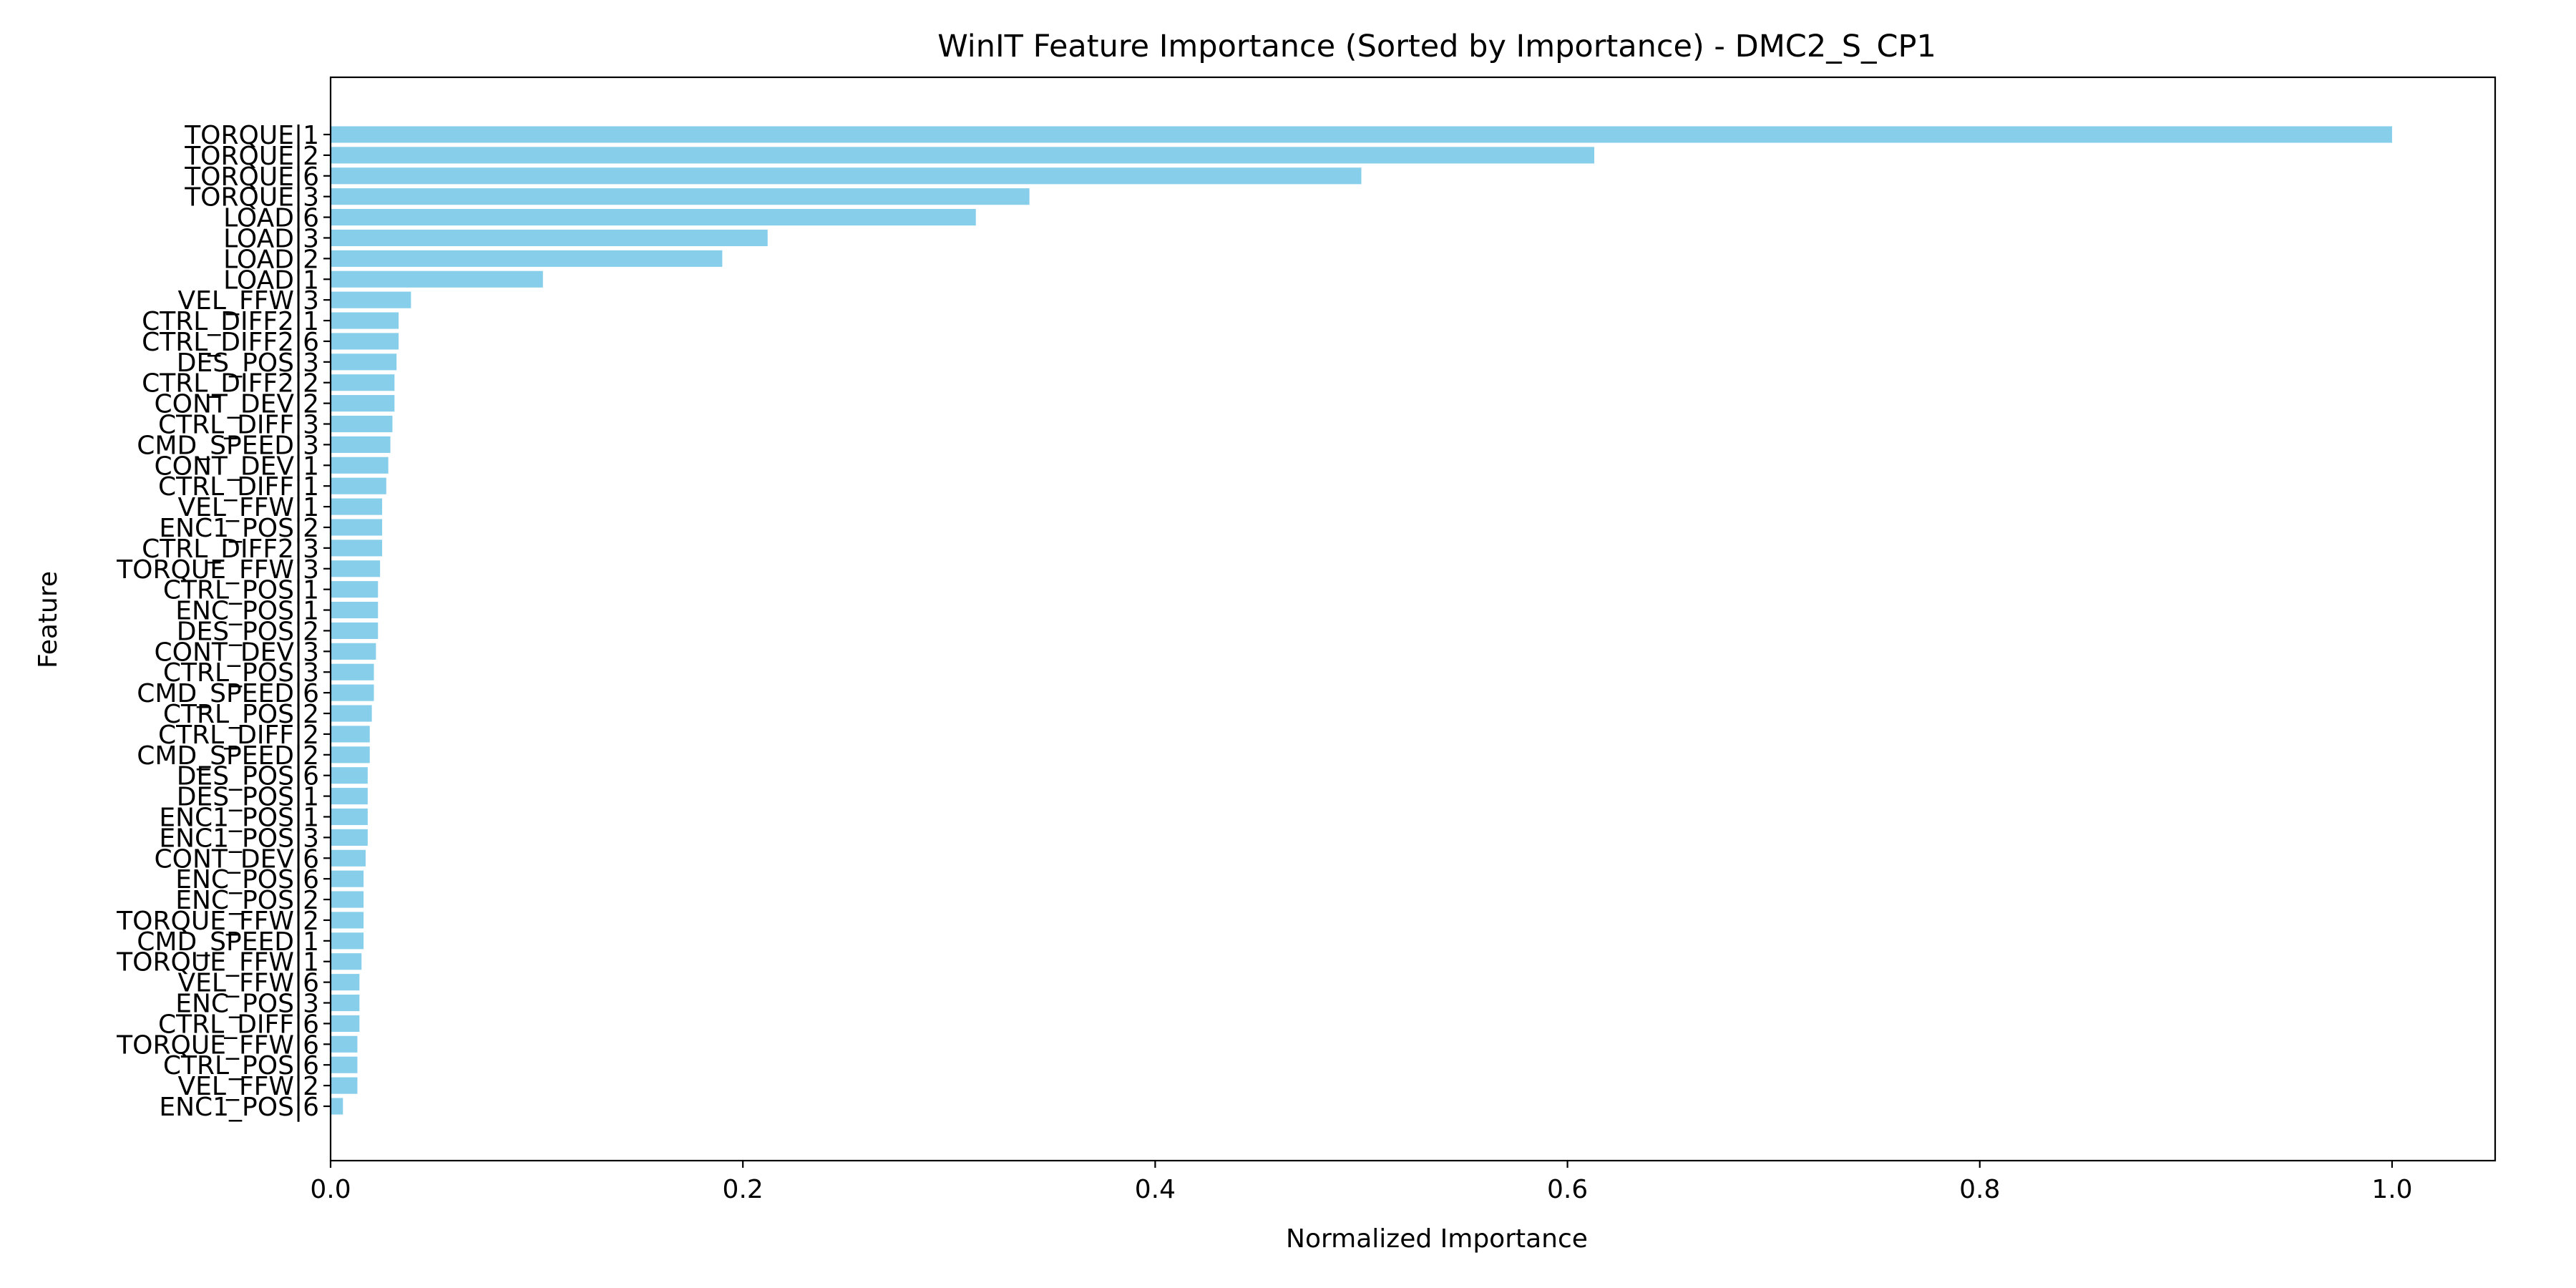 The width and height of the screenshot is (2576, 1288). What do you see at coordinates (2391, 1189) in the screenshot?
I see `x-tick-label: 1.0` at bounding box center [2391, 1189].